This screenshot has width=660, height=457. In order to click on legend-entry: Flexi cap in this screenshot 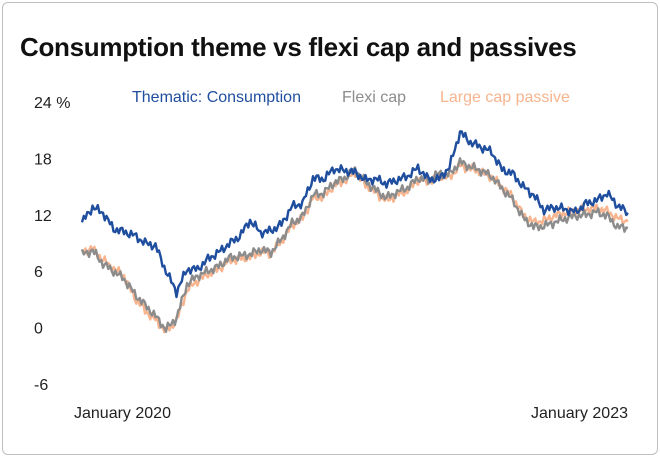, I will do `click(374, 97)`.